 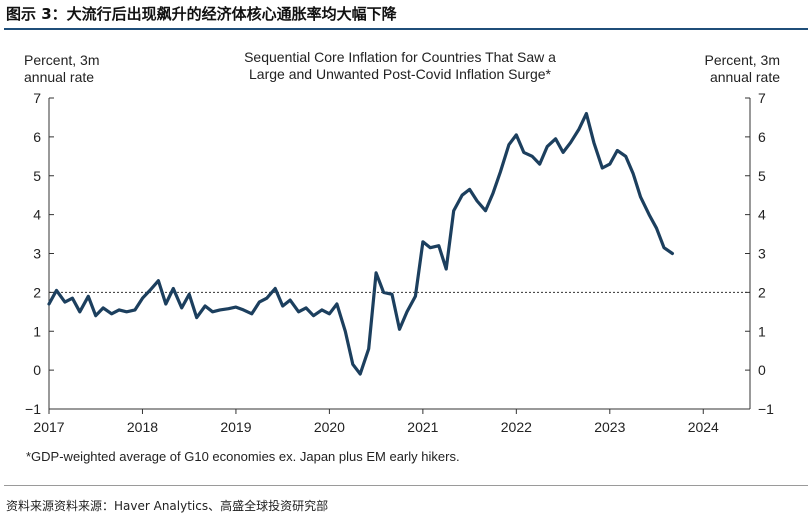 I want to click on x-axis: 2017 2018 2019 2020 2021 2022 2023 2024, so click(x=376, y=422).